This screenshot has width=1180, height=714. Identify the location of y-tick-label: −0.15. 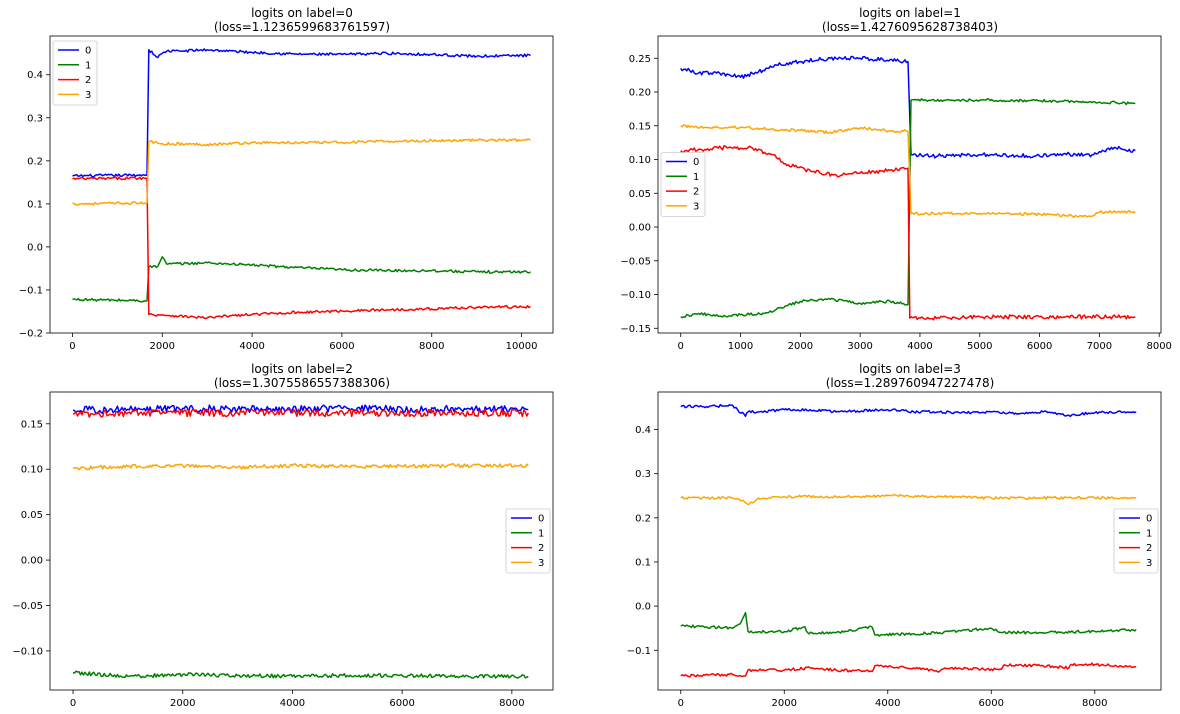
(635, 329).